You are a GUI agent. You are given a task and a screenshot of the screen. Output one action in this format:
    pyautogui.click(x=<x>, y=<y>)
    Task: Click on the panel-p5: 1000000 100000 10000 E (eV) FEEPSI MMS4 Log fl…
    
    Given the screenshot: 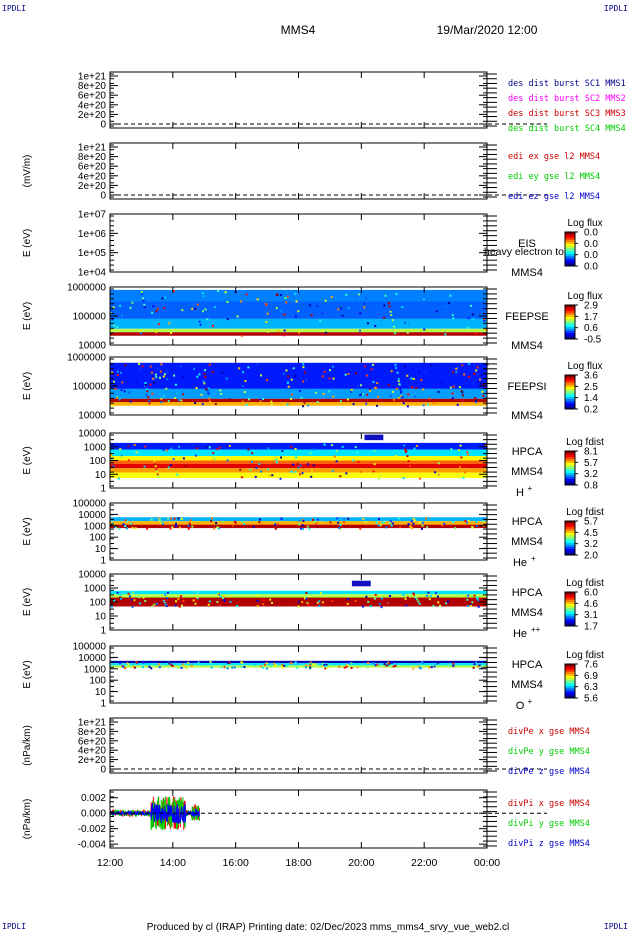 What is the action you would take?
    pyautogui.click(x=312, y=388)
    